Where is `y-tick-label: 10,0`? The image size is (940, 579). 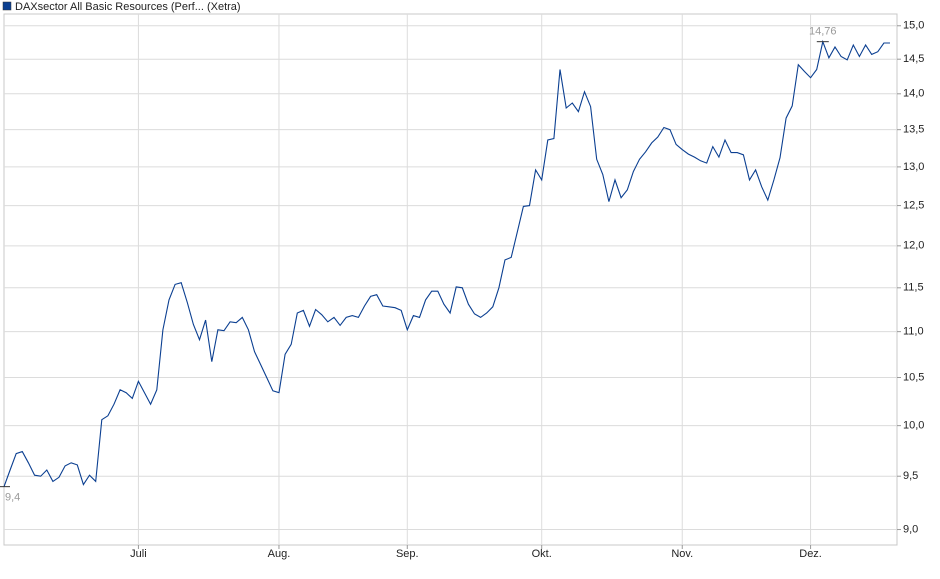 y-tick-label: 10,0 is located at coordinates (913, 426).